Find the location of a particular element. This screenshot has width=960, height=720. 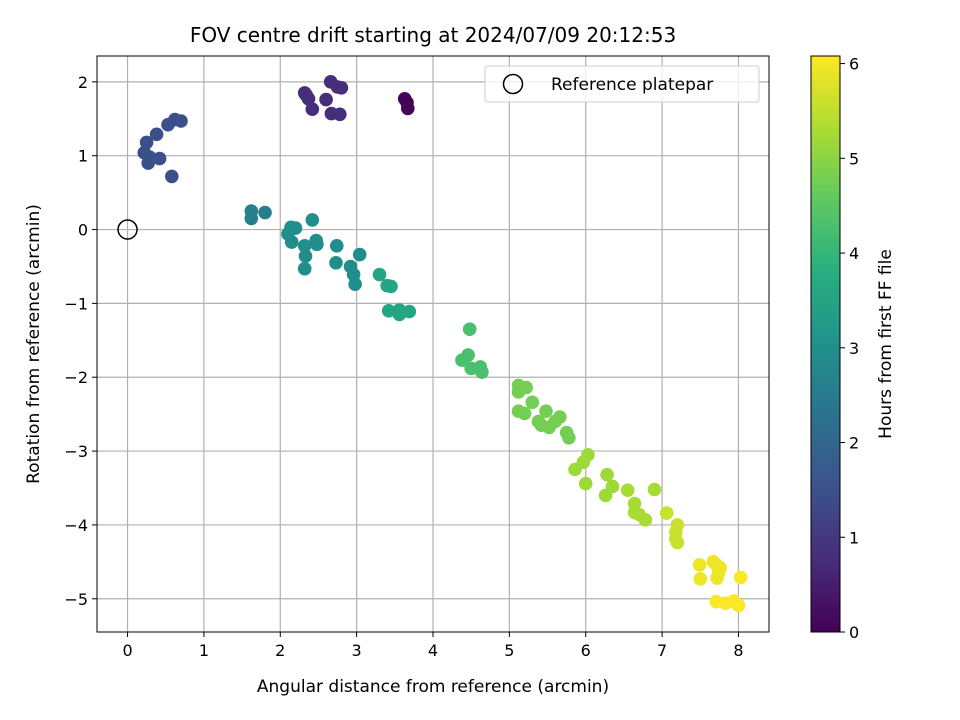

colorbar-ticks: 0 1 2 3 4 5 6 is located at coordinates (849, 348).